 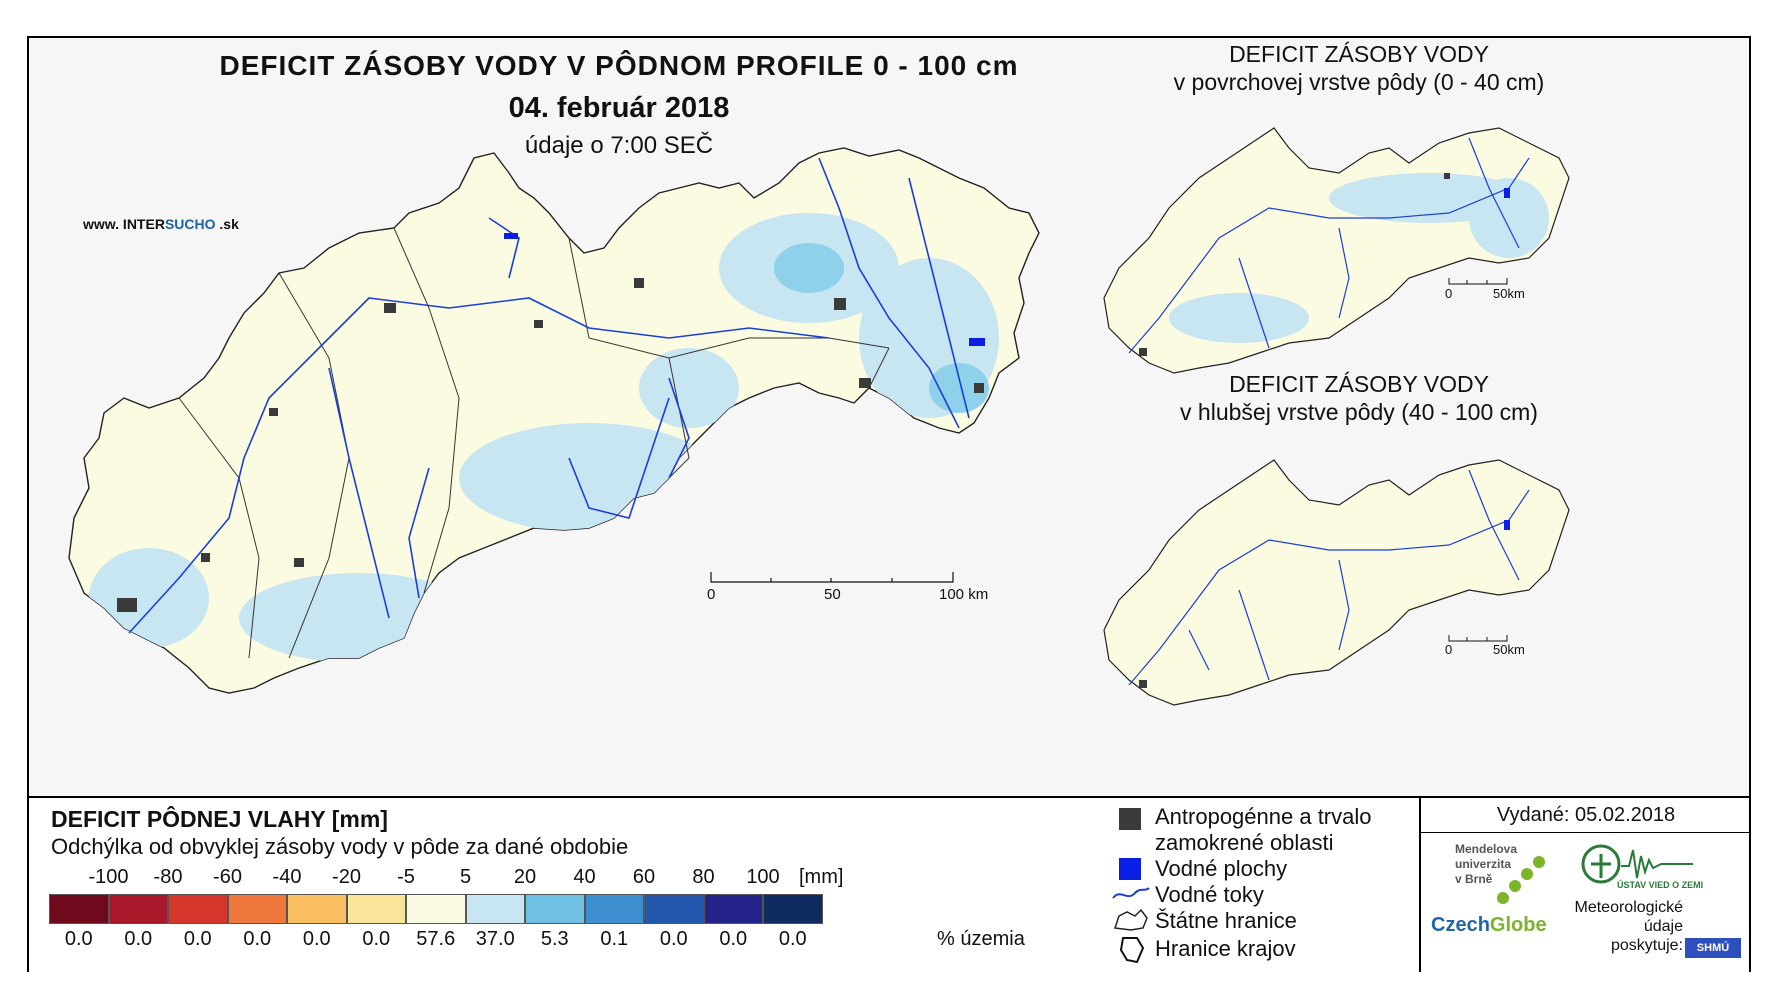 I want to click on legend-tick: -40, so click(x=287, y=877).